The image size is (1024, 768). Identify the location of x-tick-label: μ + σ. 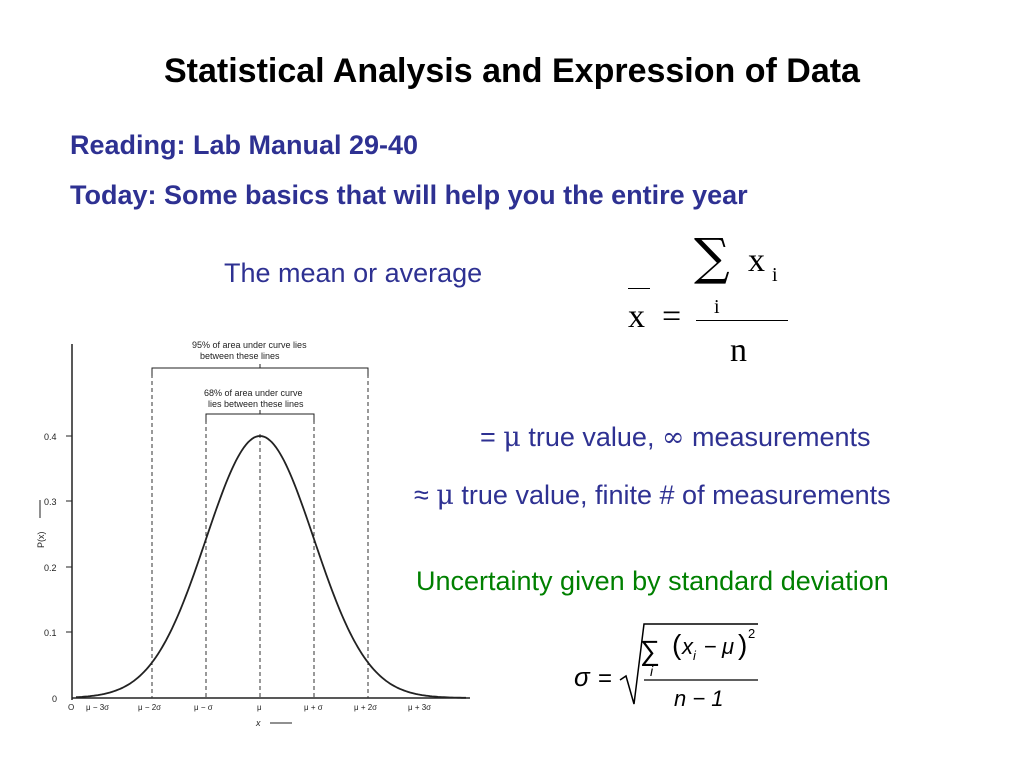
(313, 707).